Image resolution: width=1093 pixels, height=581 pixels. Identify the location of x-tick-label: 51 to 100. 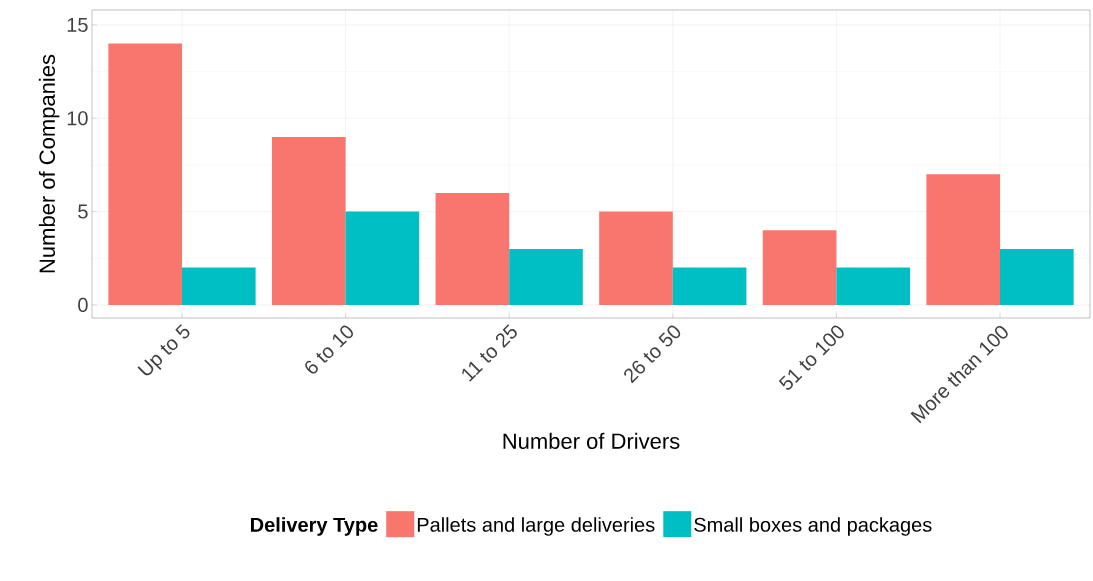
(811, 357).